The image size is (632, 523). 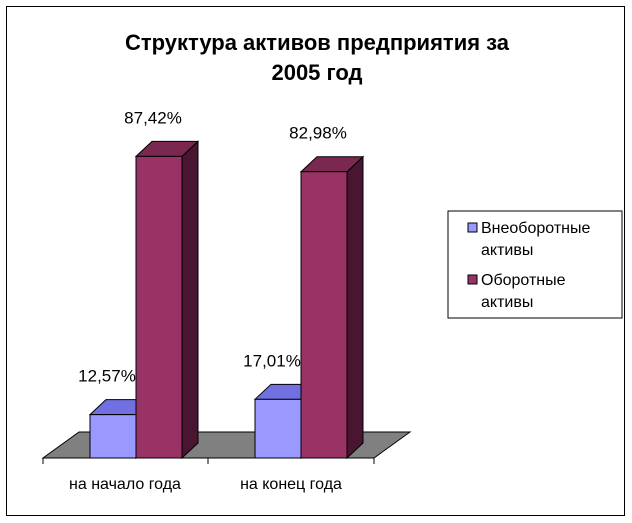 I want to click on bar-s2-c1, so click(x=159, y=307).